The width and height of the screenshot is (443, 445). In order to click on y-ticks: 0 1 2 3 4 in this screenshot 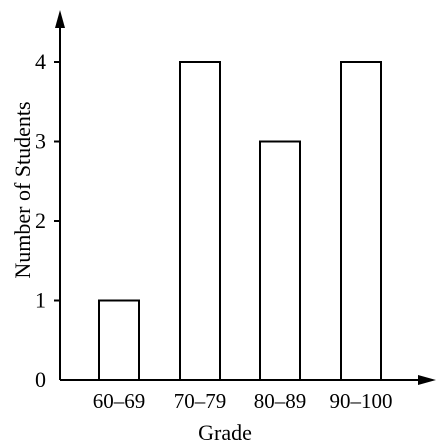, I will do `click(47, 220)`.